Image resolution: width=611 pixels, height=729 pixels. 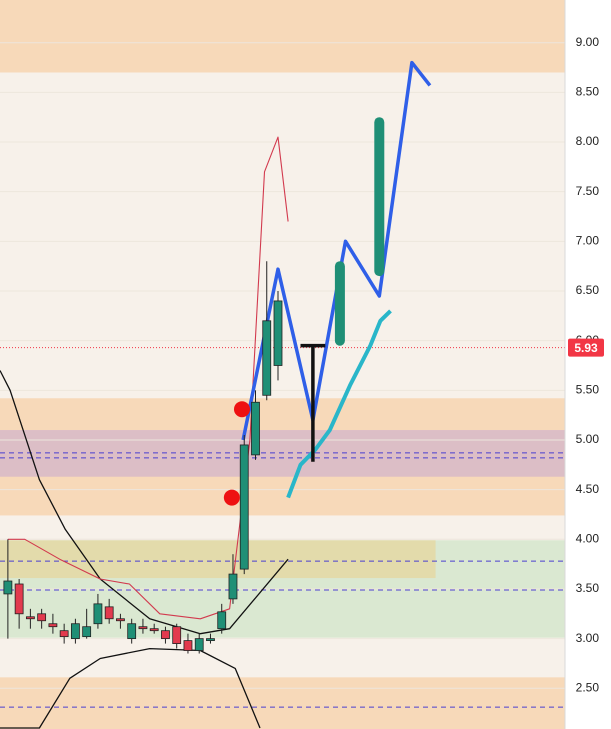 What do you see at coordinates (588, 389) in the screenshot?
I see `y-tick-label: 5.50` at bounding box center [588, 389].